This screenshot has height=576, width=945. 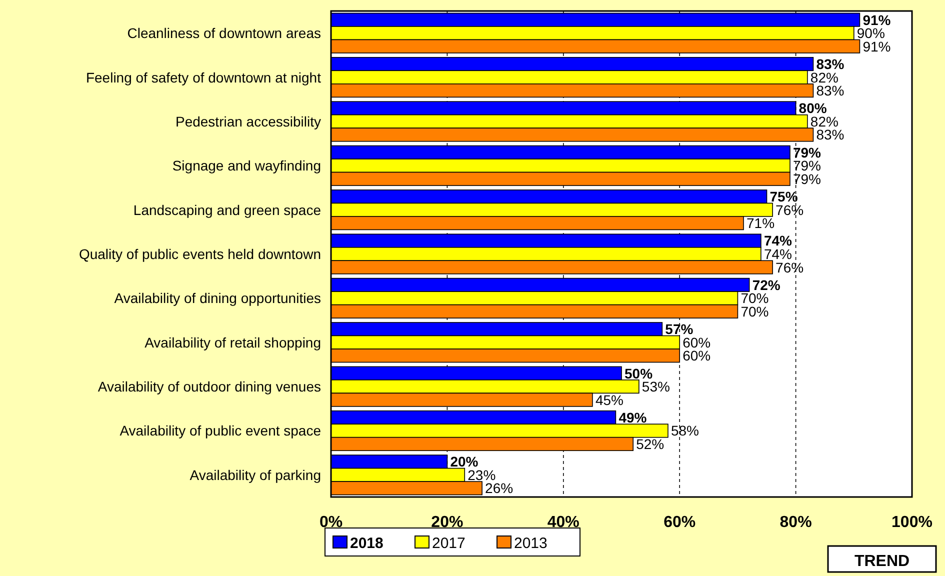 What do you see at coordinates (224, 33) in the screenshot?
I see `y-tick-label: Cleanliness of downtown areas` at bounding box center [224, 33].